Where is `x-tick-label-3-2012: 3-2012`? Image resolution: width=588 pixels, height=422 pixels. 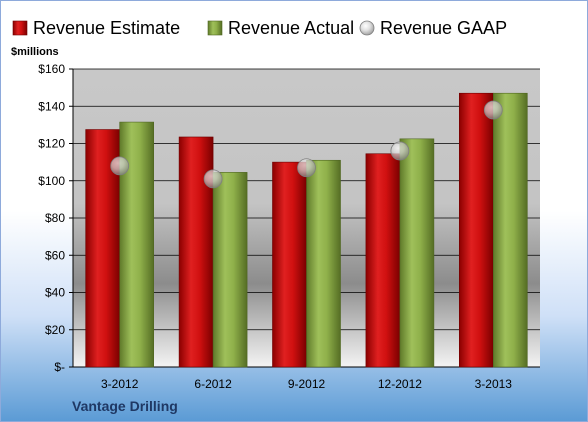
x-tick-label-3-2012: 3-2012 is located at coordinates (120, 384).